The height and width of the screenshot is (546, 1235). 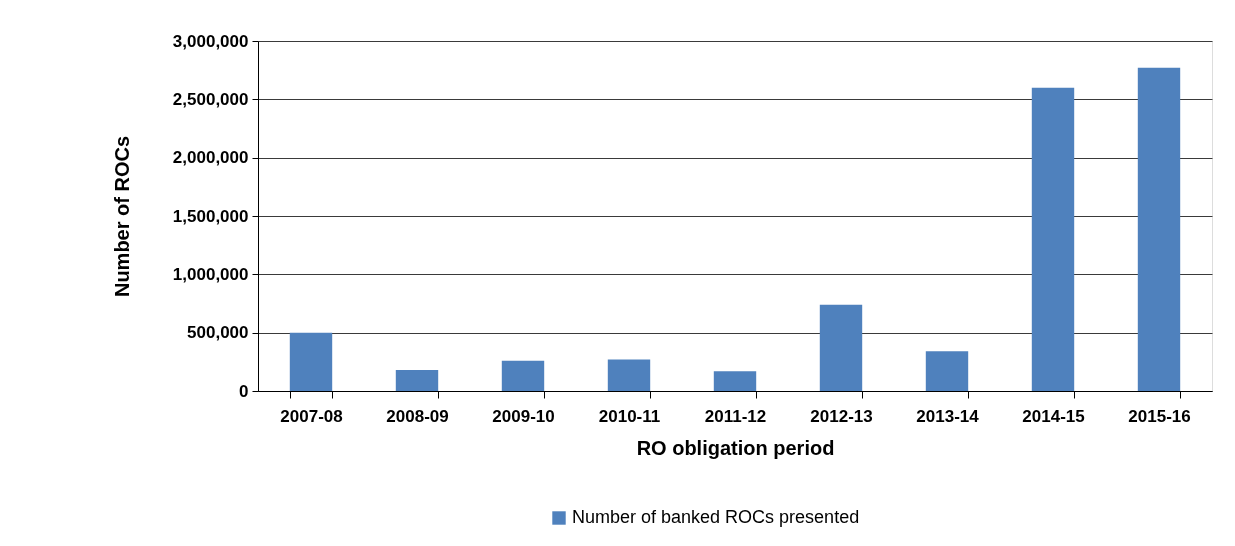 I want to click on x-tick-label: 2008-09, so click(x=417, y=416).